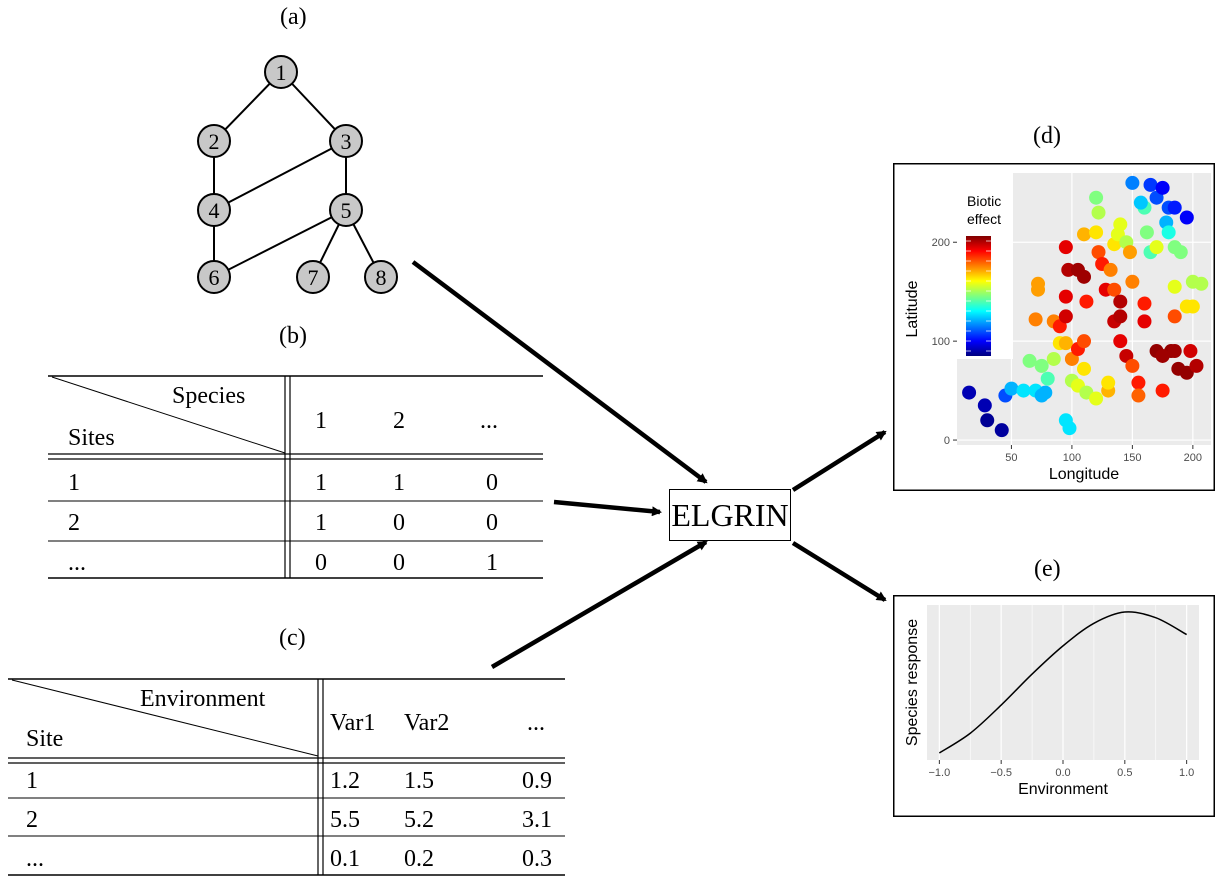 This screenshot has width=1221, height=882. Describe the element at coordinates (297, 174) in the screenshot. I see `species-graph: 1 2 3 4 5 6 7 8` at that location.